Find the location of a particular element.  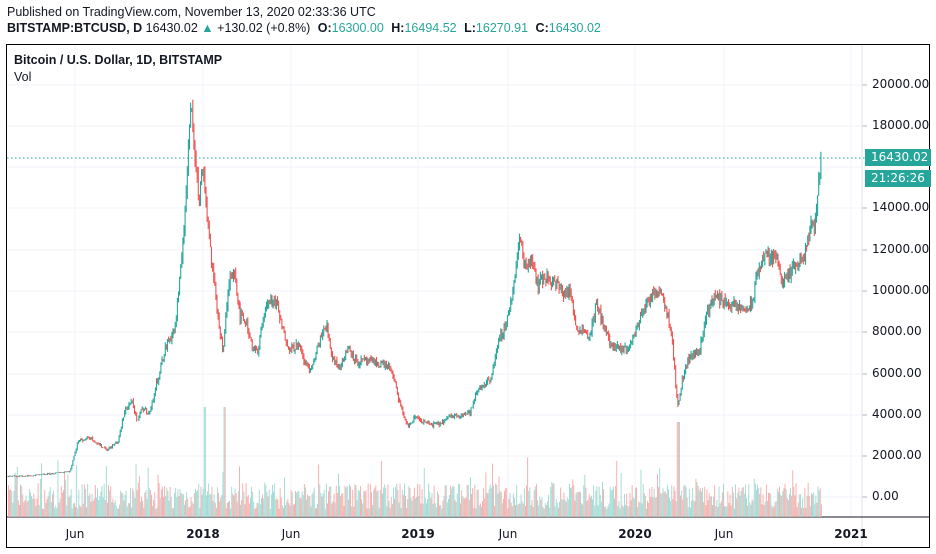

price-tick-label: 8000.00 is located at coordinates (897, 331).